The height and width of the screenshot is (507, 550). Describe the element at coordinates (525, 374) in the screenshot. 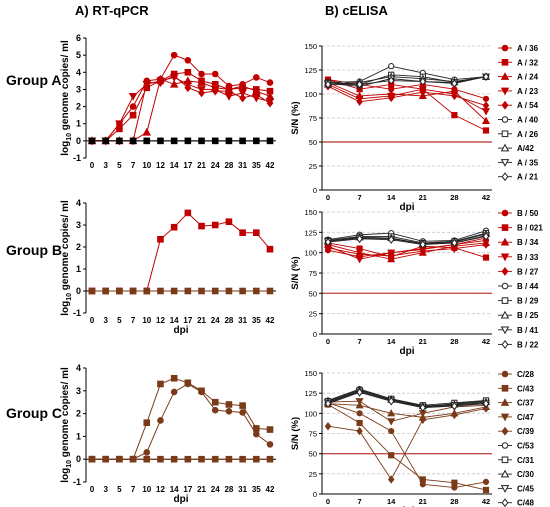

I see `legend-label: C/28` at that location.